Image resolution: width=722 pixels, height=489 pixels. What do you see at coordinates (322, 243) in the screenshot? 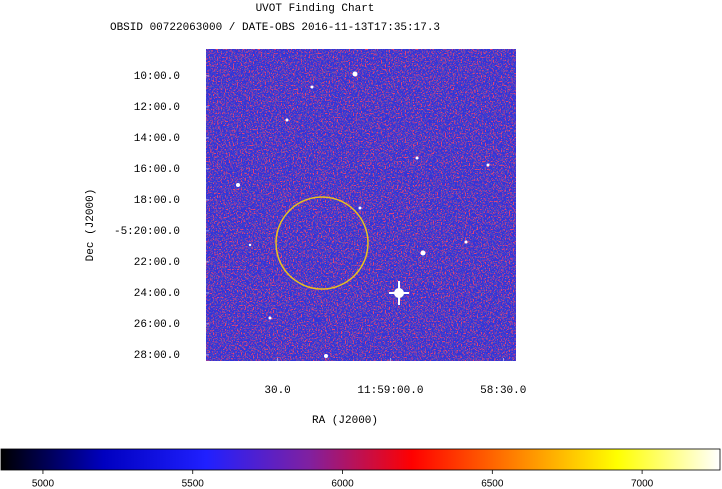
I see `source-circle` at bounding box center [322, 243].